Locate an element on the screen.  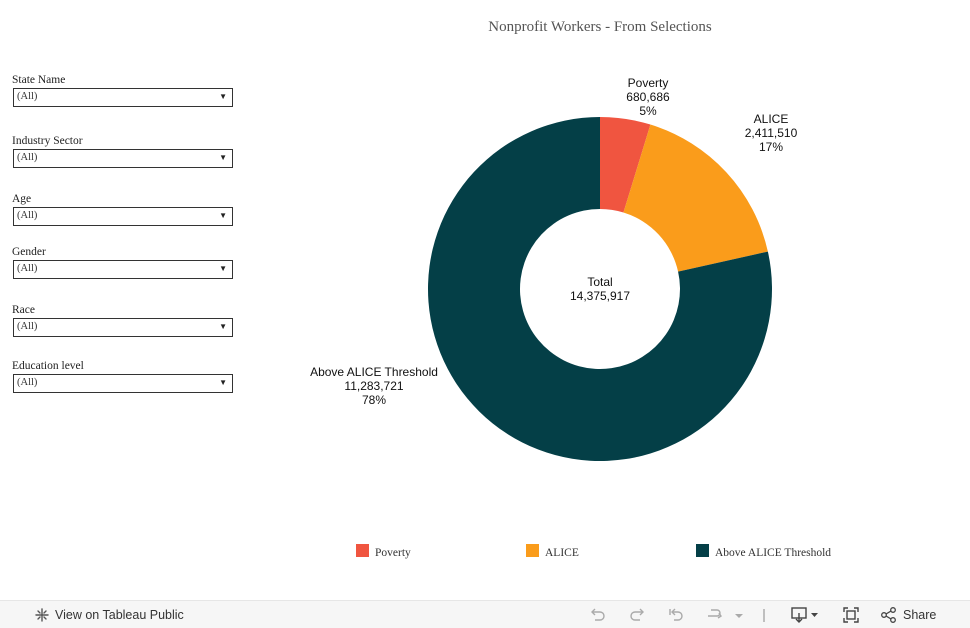
slice-label-percent: 78% is located at coordinates (374, 400).